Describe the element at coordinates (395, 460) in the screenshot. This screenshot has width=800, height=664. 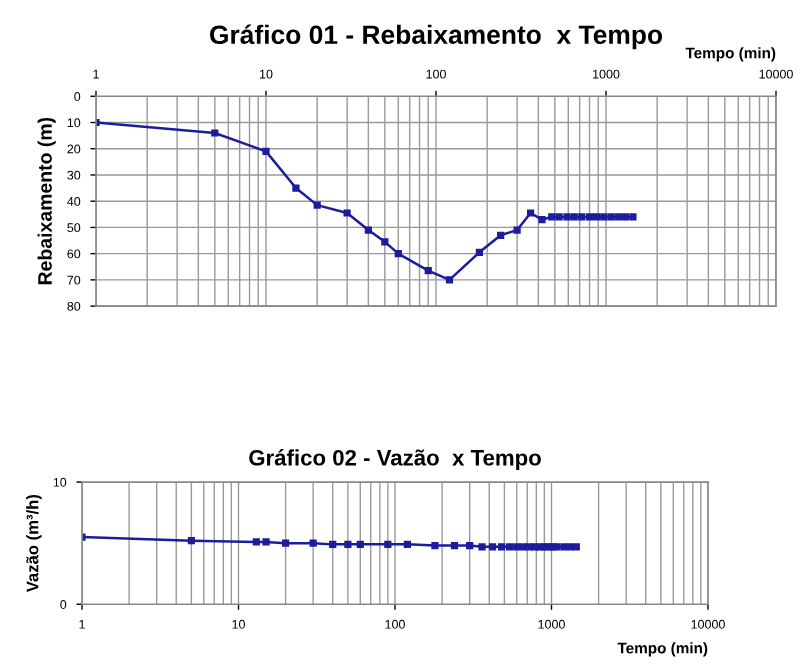
I see `chart-title: Gráfico 02 - Vazão x Tempo` at that location.